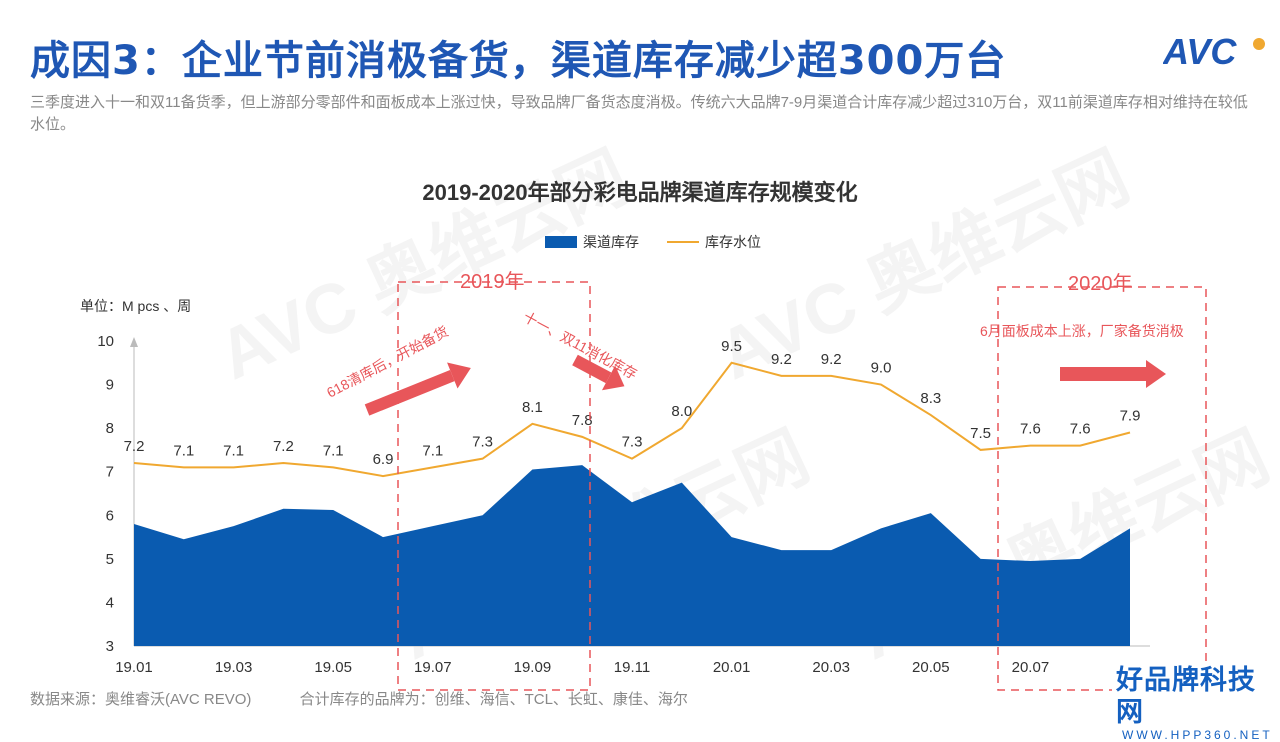 The image size is (1280, 742). What do you see at coordinates (494, 486) in the screenshot?
I see `box-2019` at bounding box center [494, 486].